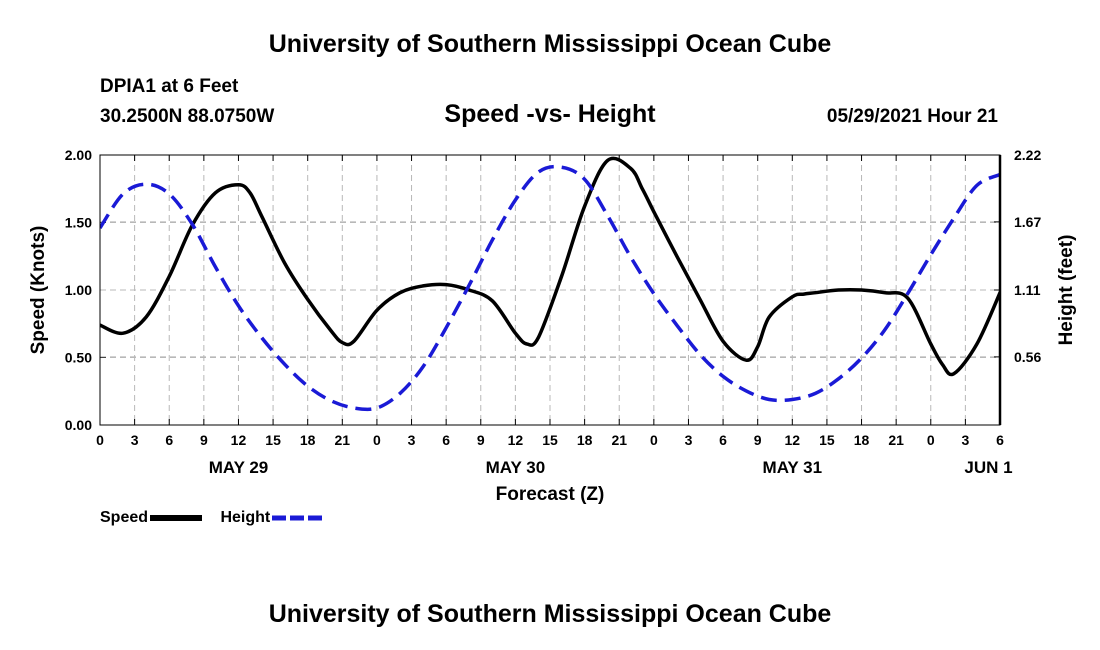  What do you see at coordinates (1027, 357) in the screenshot?
I see `y2-tick-label: 0.56` at bounding box center [1027, 357].